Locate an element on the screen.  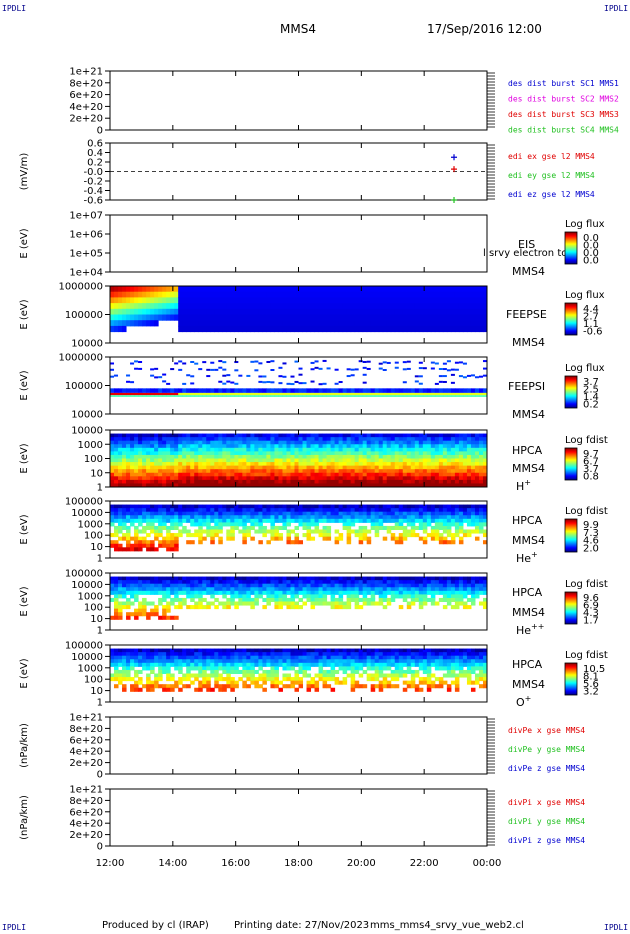
hpca-he-colorbar is located at coordinates (571, 535).